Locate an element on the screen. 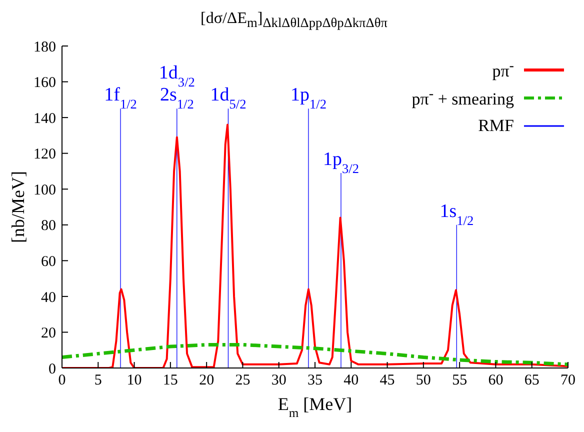 This screenshot has width=584, height=432. x-tick-label: 60 is located at coordinates (496, 380).